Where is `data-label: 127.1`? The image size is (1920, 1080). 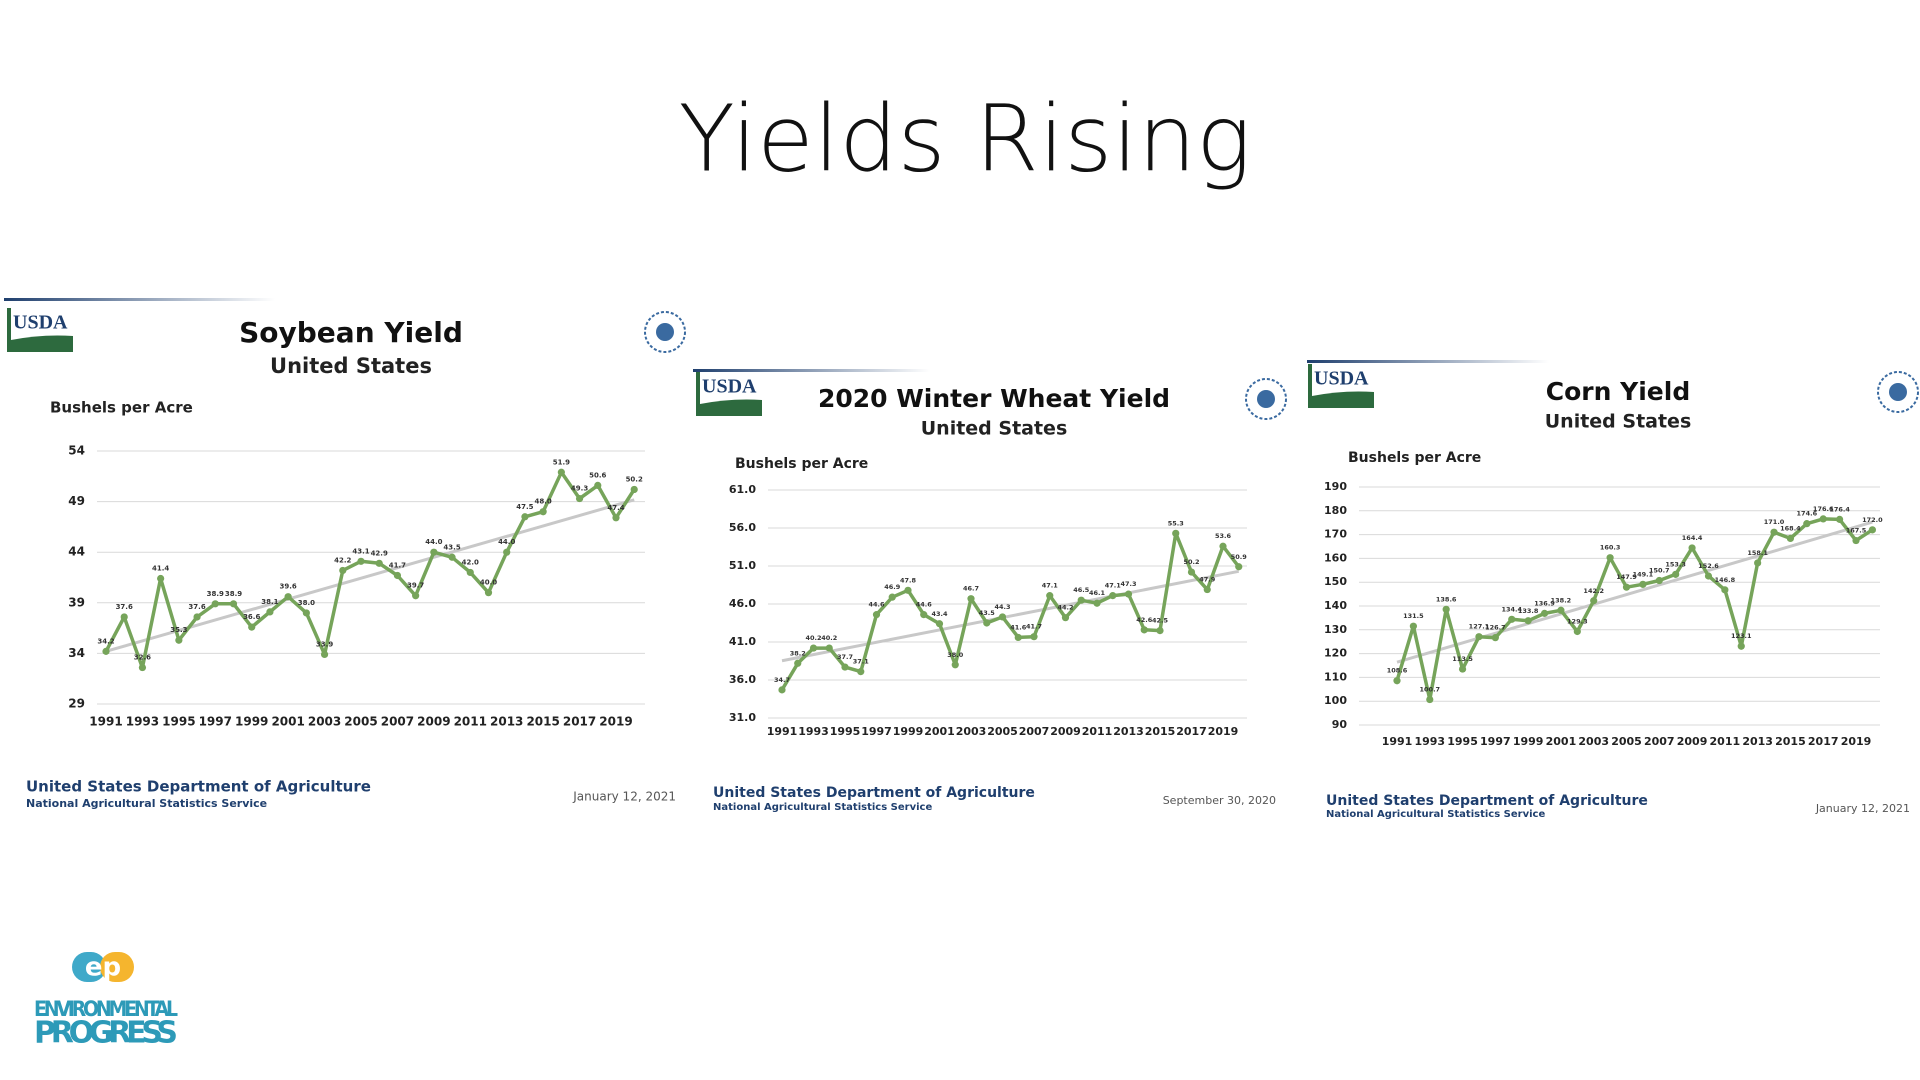 data-label: 127.1 is located at coordinates (1479, 627).